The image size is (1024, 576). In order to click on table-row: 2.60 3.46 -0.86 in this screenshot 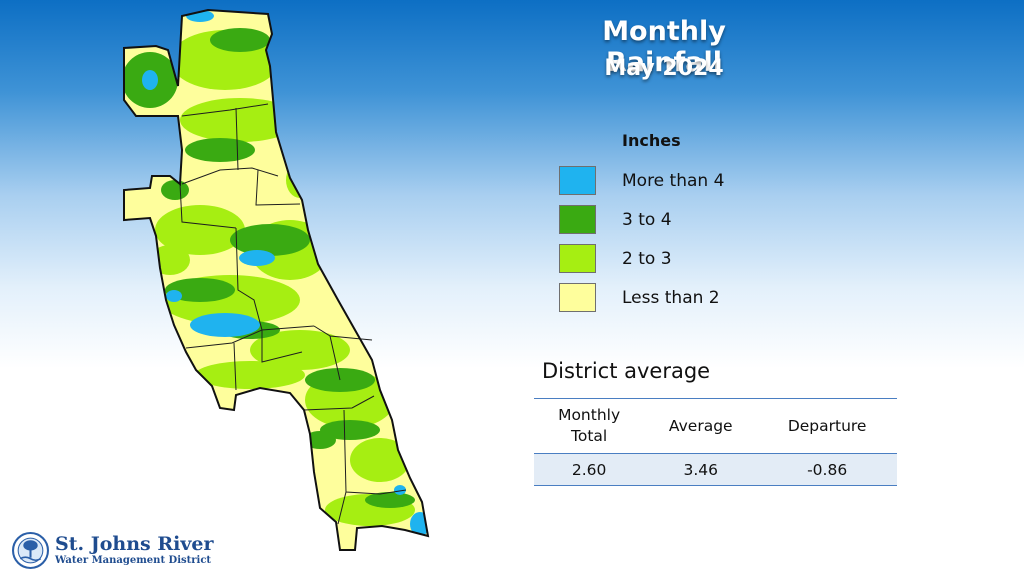, I will do `click(715, 469)`.